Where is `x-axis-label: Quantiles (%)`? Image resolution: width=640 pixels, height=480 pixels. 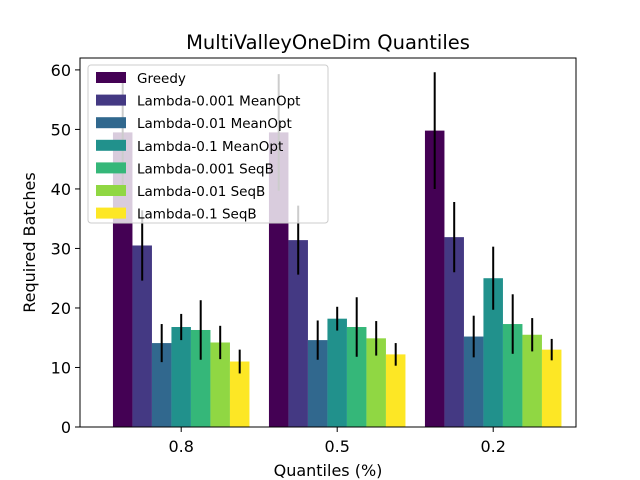 x-axis-label: Quantiles (%) is located at coordinates (328, 470).